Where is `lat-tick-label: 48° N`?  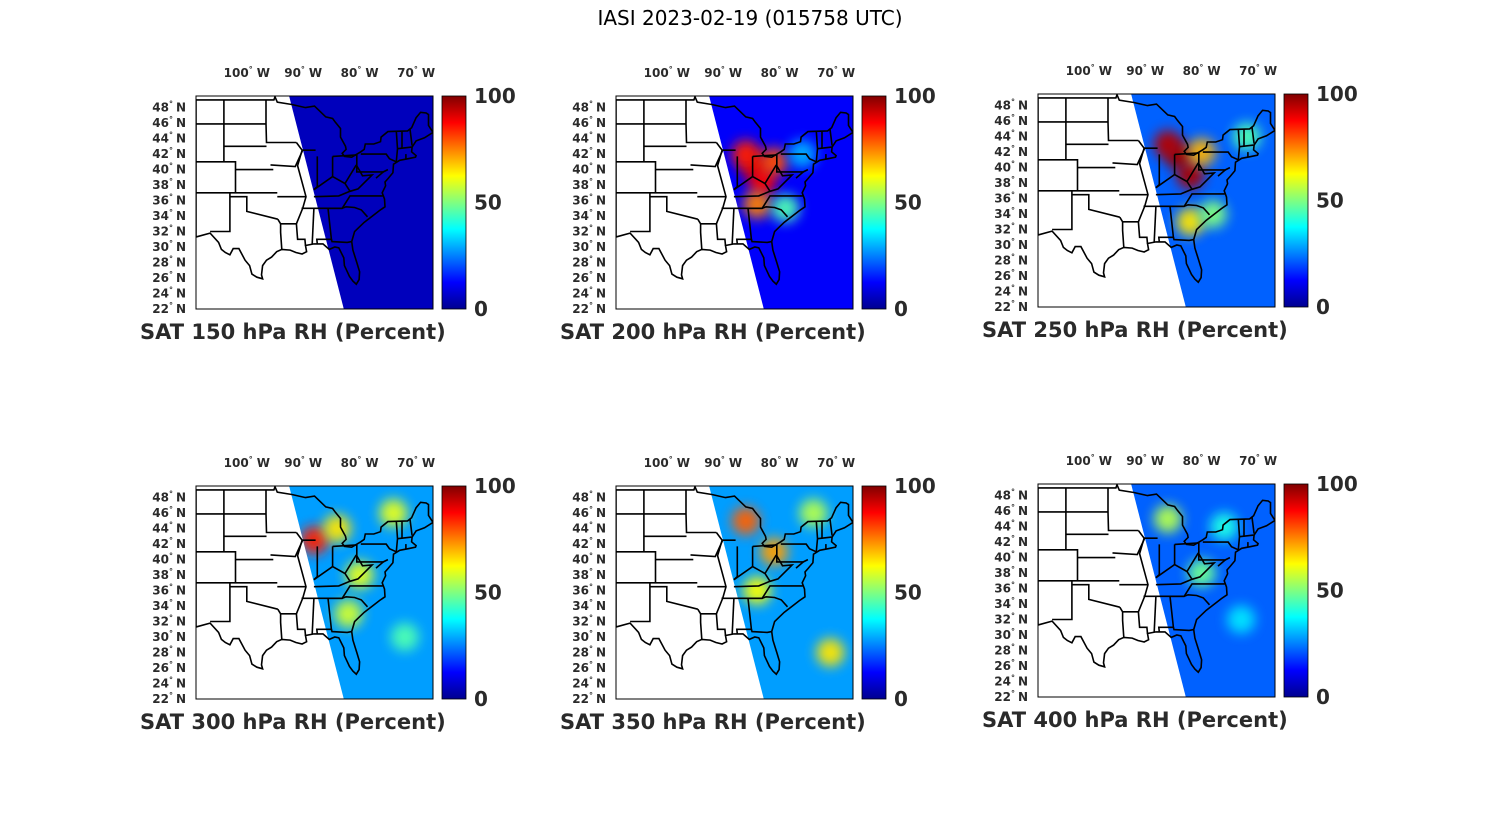
lat-tick-label: 48° N is located at coordinates (169, 107).